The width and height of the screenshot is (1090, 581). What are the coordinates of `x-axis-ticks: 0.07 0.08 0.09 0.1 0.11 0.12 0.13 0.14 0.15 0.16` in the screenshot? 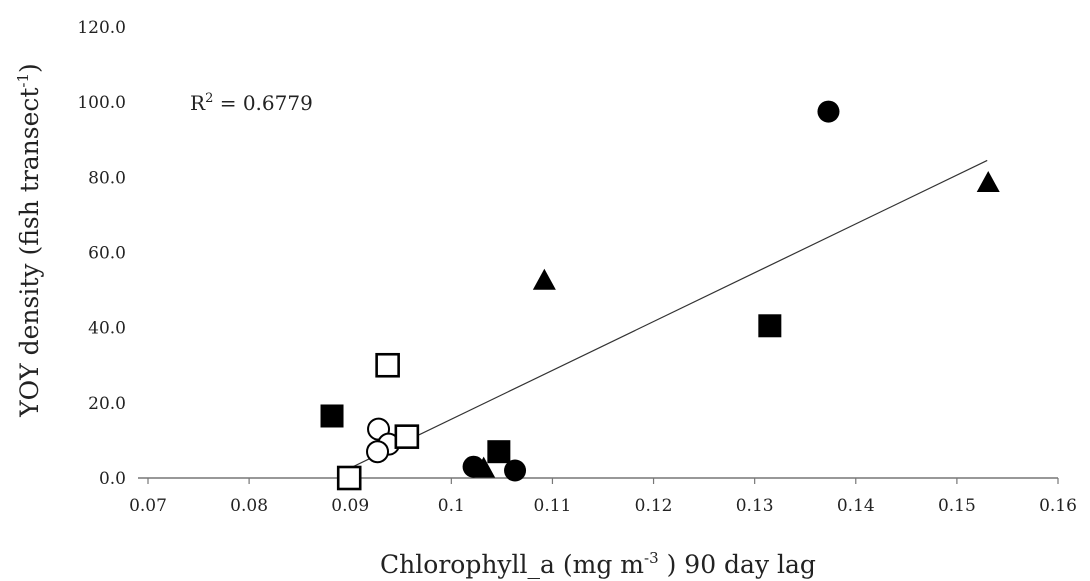 It's located at (603, 497).